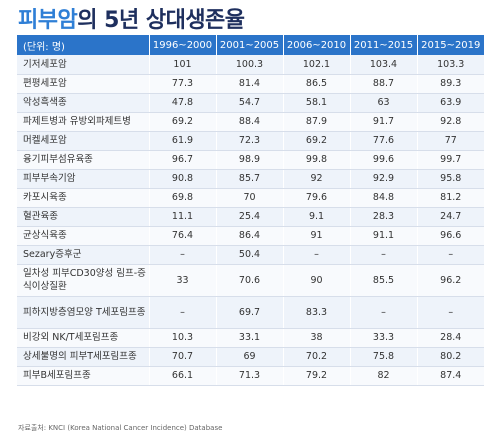 This screenshot has width=500, height=435. Describe the element at coordinates (83, 376) in the screenshot. I see `row-label: 피부B세포림프종` at that location.